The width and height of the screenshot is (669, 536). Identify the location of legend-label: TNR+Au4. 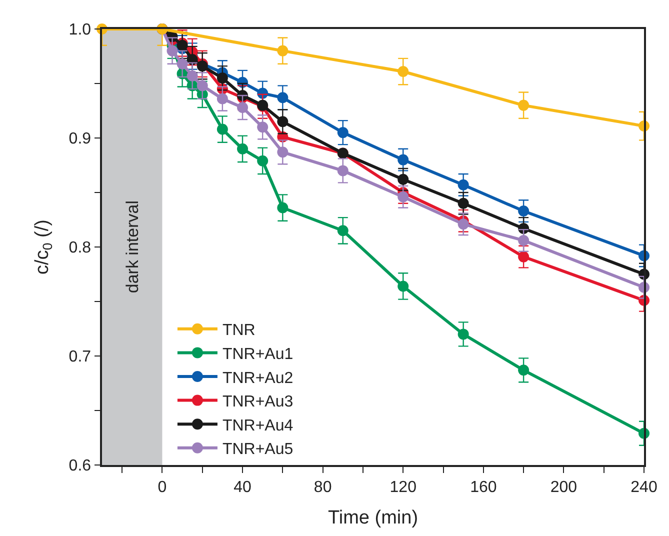
(258, 425).